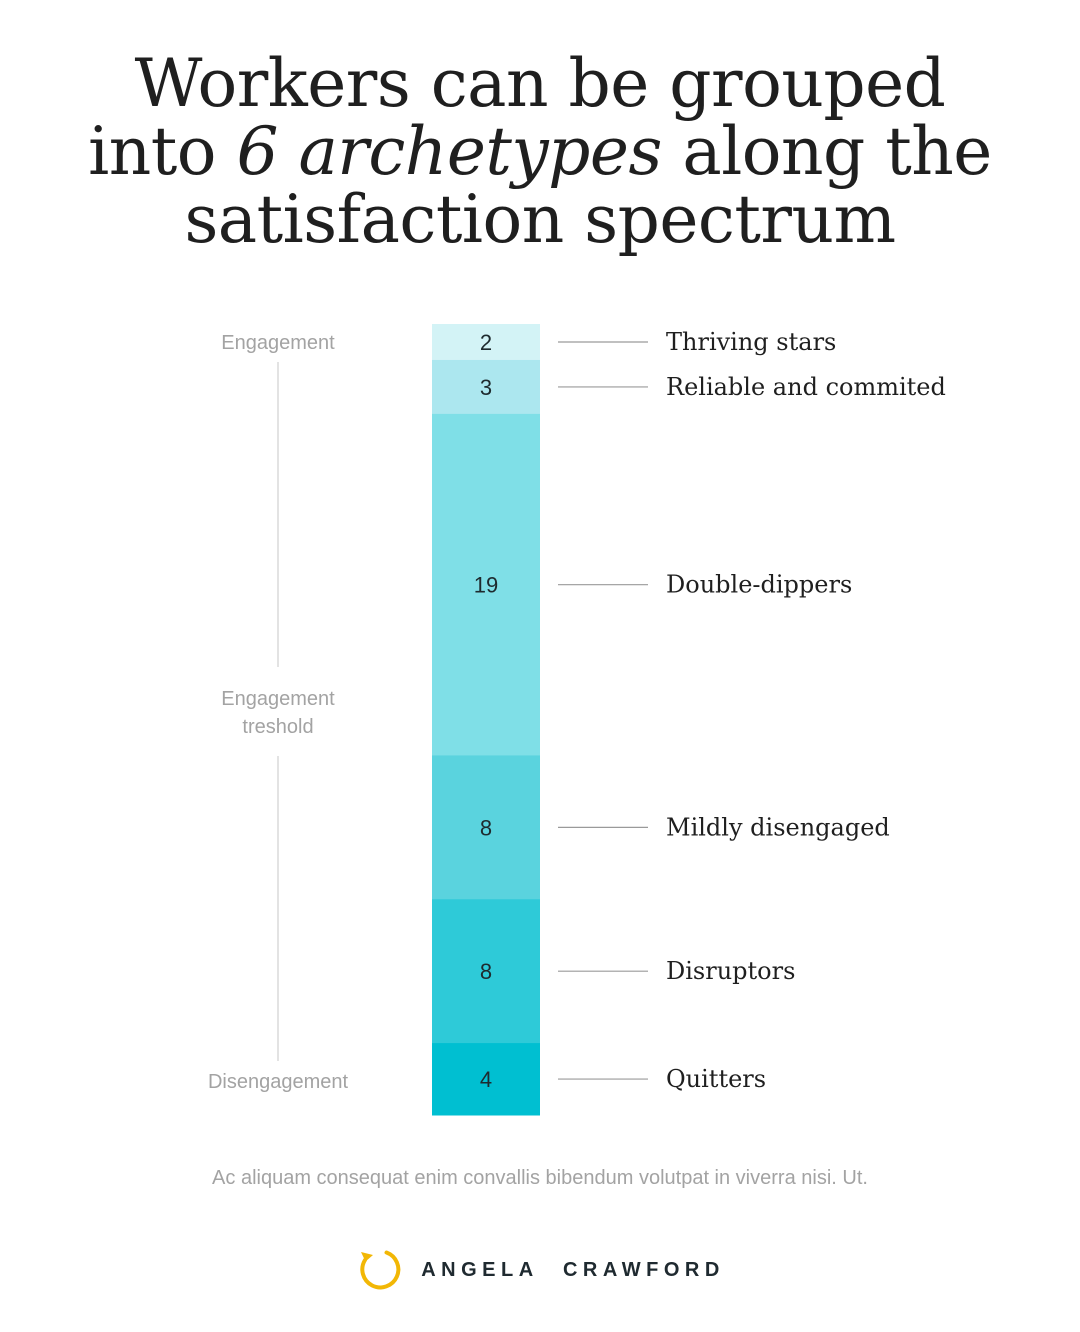 The width and height of the screenshot is (1080, 1332). I want to click on brand-logo: ANGELA CRAWFORD, so click(540, 1270).